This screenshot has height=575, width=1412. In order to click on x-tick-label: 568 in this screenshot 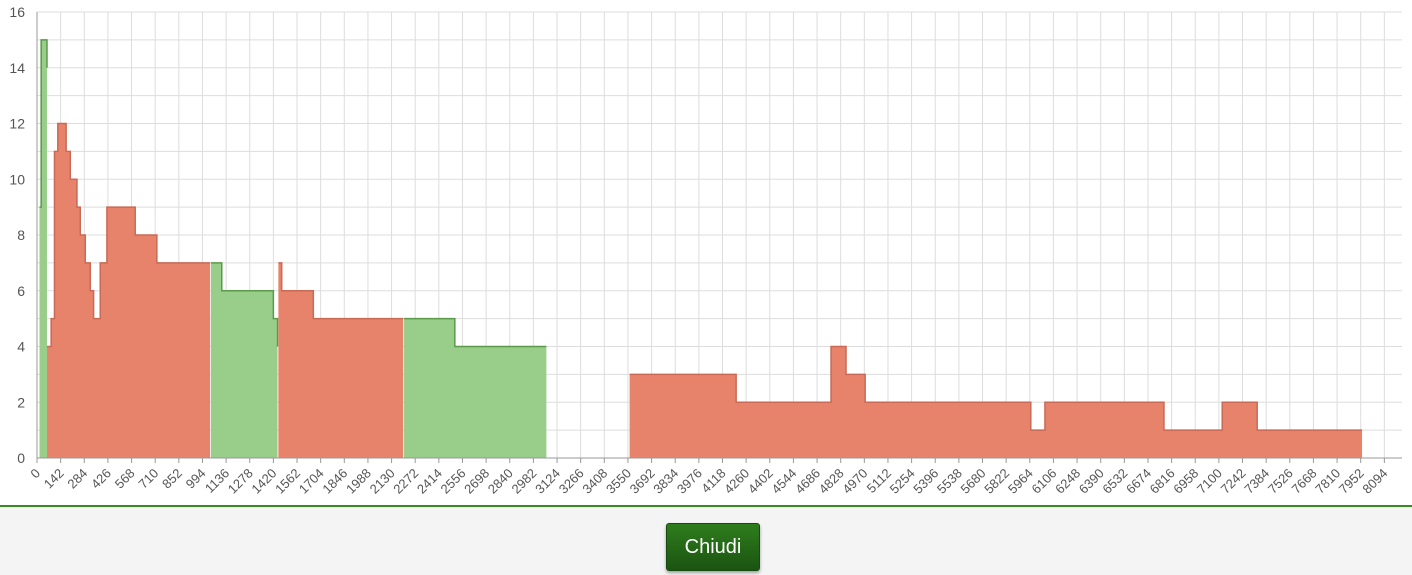, I will do `click(125, 479)`.